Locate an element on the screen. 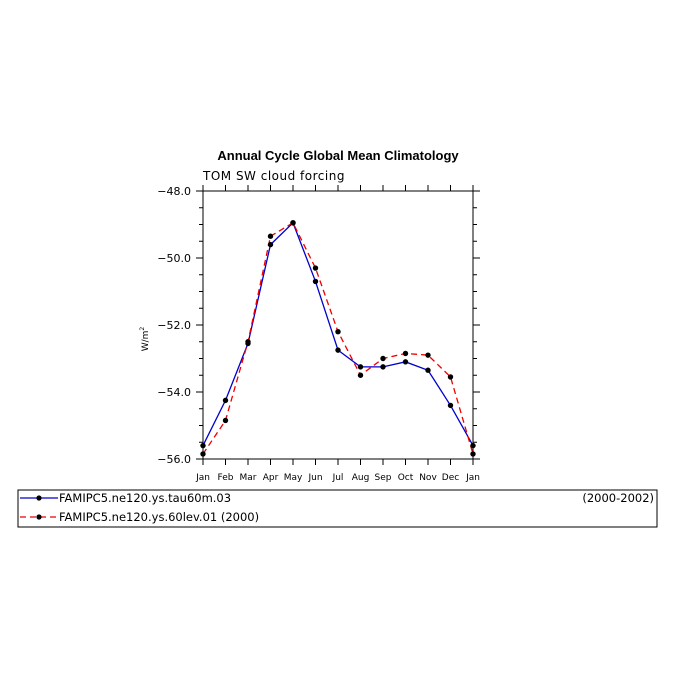  x-tick-label: Jul is located at coordinates (338, 478).